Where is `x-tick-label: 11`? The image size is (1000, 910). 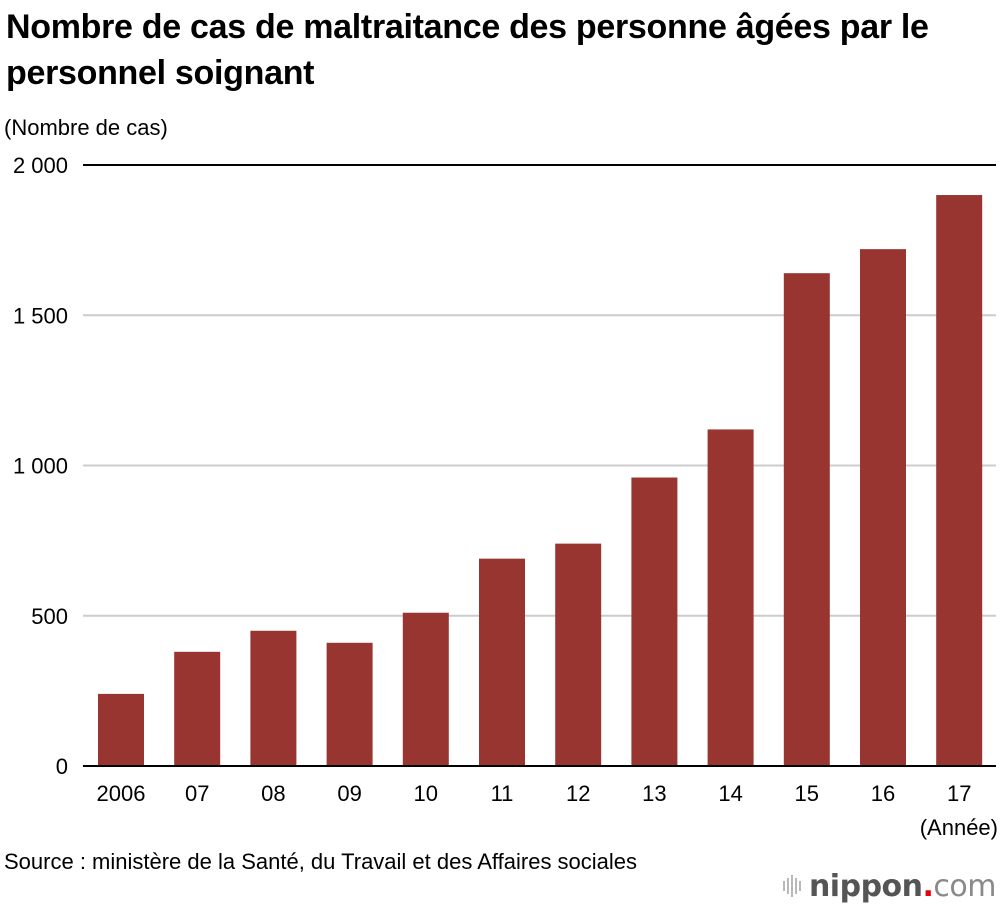
x-tick-label: 11 is located at coordinates (502, 793).